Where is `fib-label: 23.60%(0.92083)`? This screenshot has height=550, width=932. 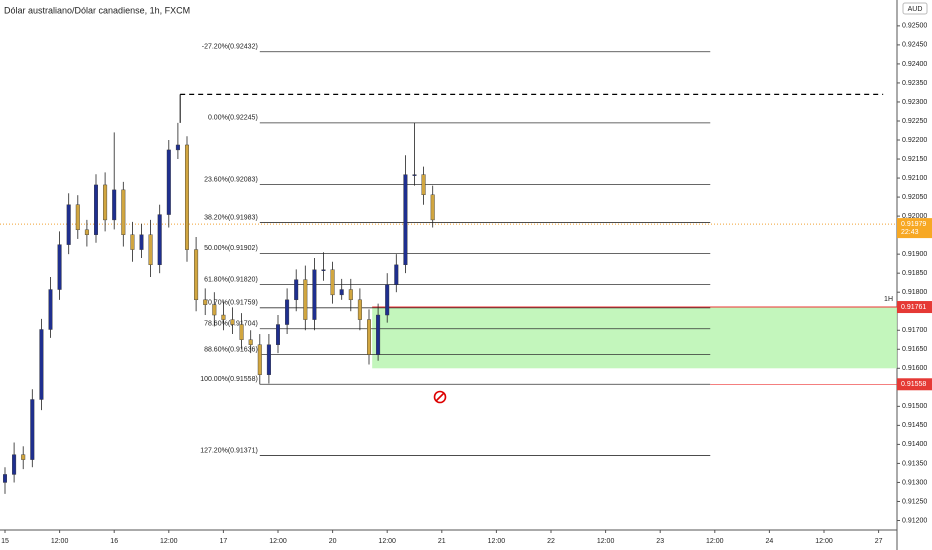 fib-label: 23.60%(0.92083) is located at coordinates (231, 179).